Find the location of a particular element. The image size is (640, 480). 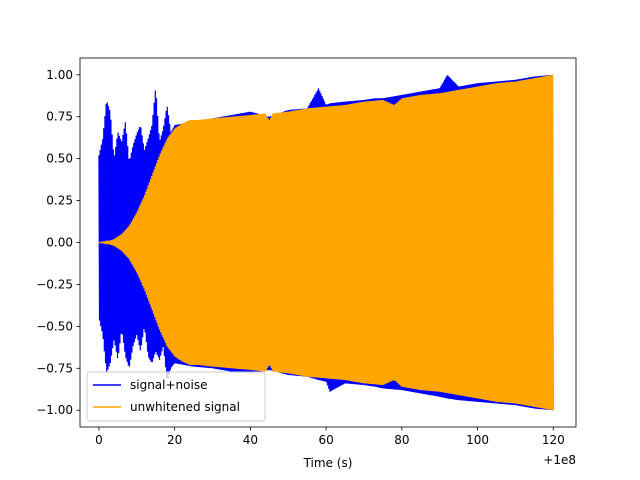

legend-label: unwhitened signal is located at coordinates (185, 407).